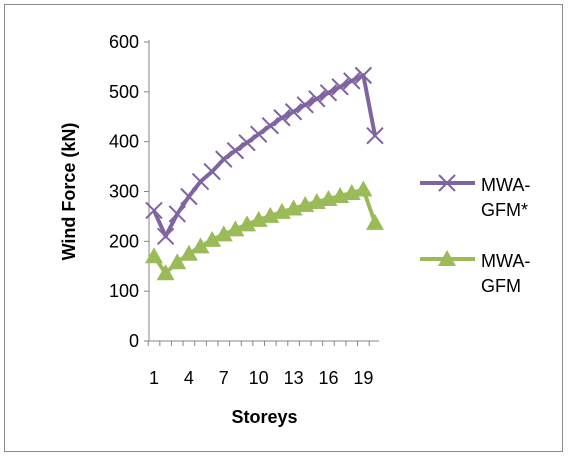 Image resolution: width=569 pixels, height=456 pixels. I want to click on y-axis: 0 100 200 300 400 500 600, so click(129, 191).